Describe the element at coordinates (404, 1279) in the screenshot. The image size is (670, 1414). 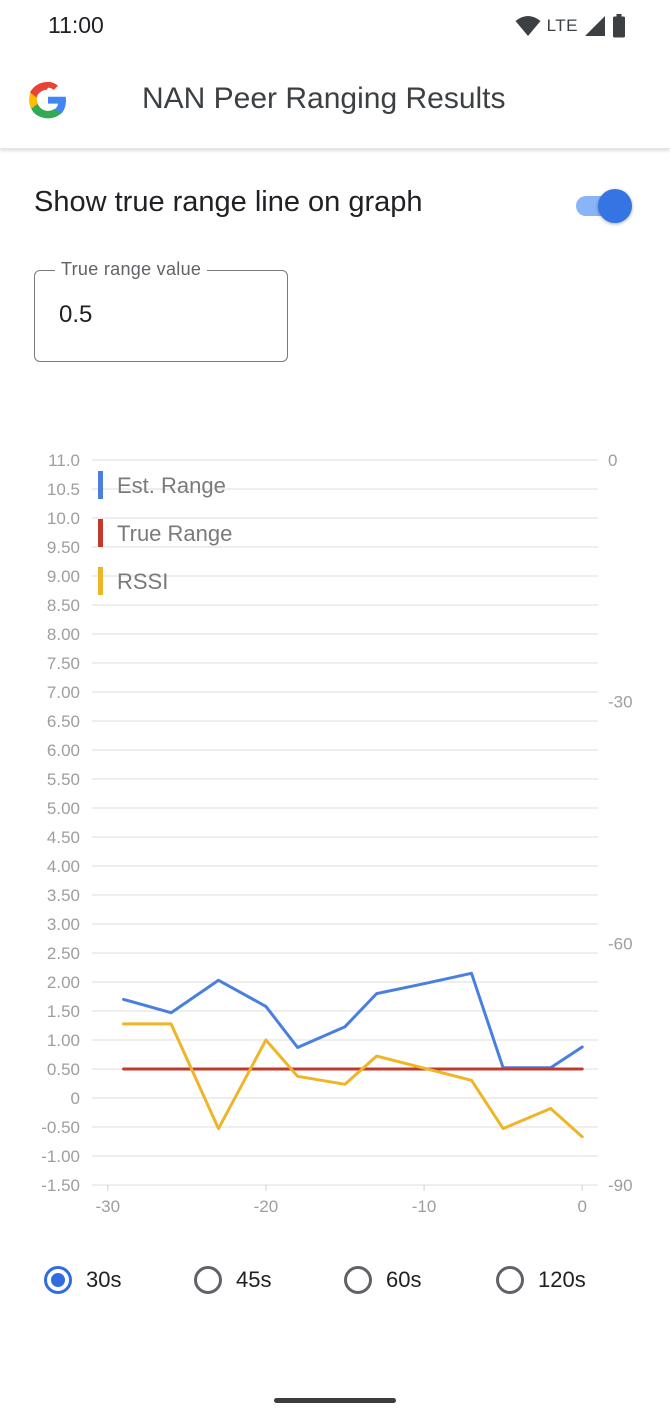
I see `radio-label: 60s` at that location.